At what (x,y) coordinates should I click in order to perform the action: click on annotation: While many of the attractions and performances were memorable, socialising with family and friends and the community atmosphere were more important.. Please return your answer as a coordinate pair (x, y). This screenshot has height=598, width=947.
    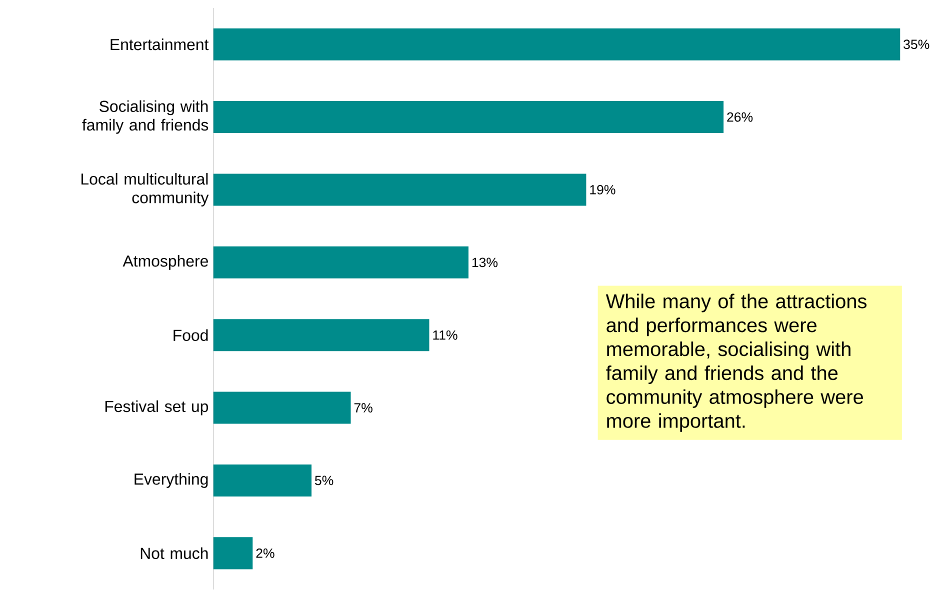
    Looking at the image, I should click on (736, 363).